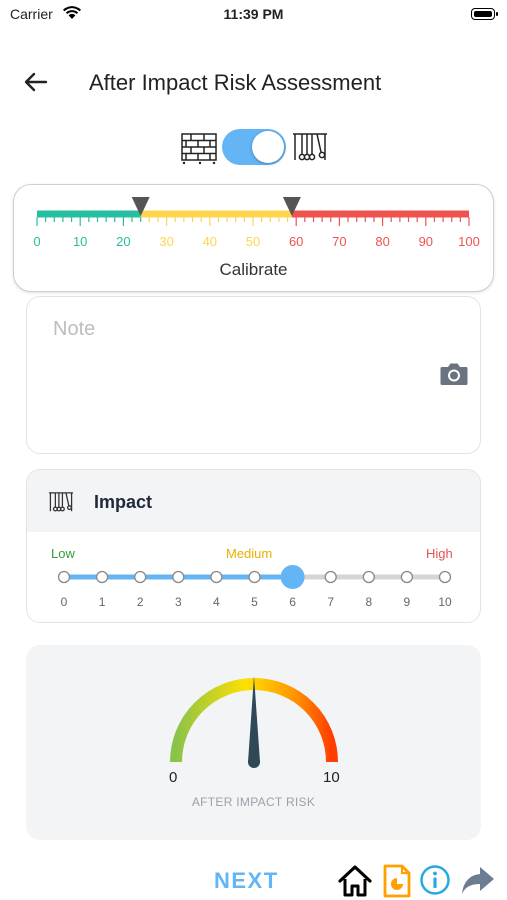  I want to click on mode-switch, so click(254, 147).